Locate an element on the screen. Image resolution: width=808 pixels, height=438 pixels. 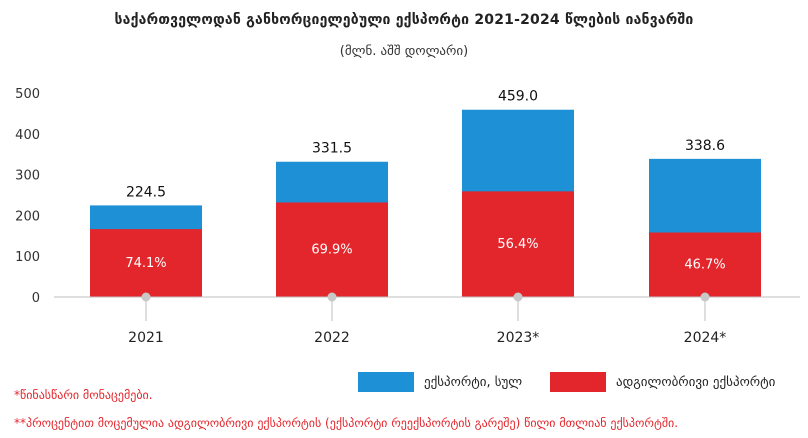
legend-swatch-total is located at coordinates (386, 382).